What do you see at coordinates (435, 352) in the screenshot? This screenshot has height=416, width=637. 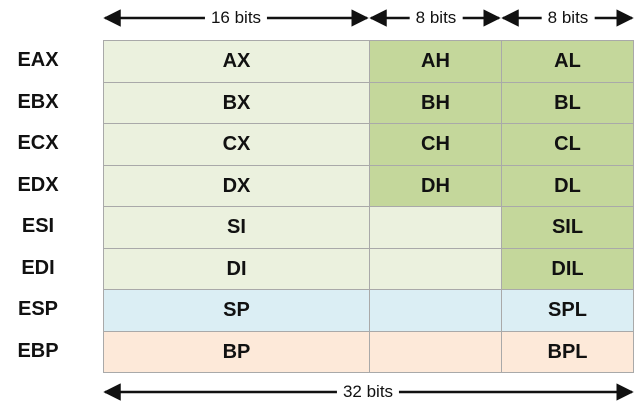 I see `register-cell-ebp-high` at bounding box center [435, 352].